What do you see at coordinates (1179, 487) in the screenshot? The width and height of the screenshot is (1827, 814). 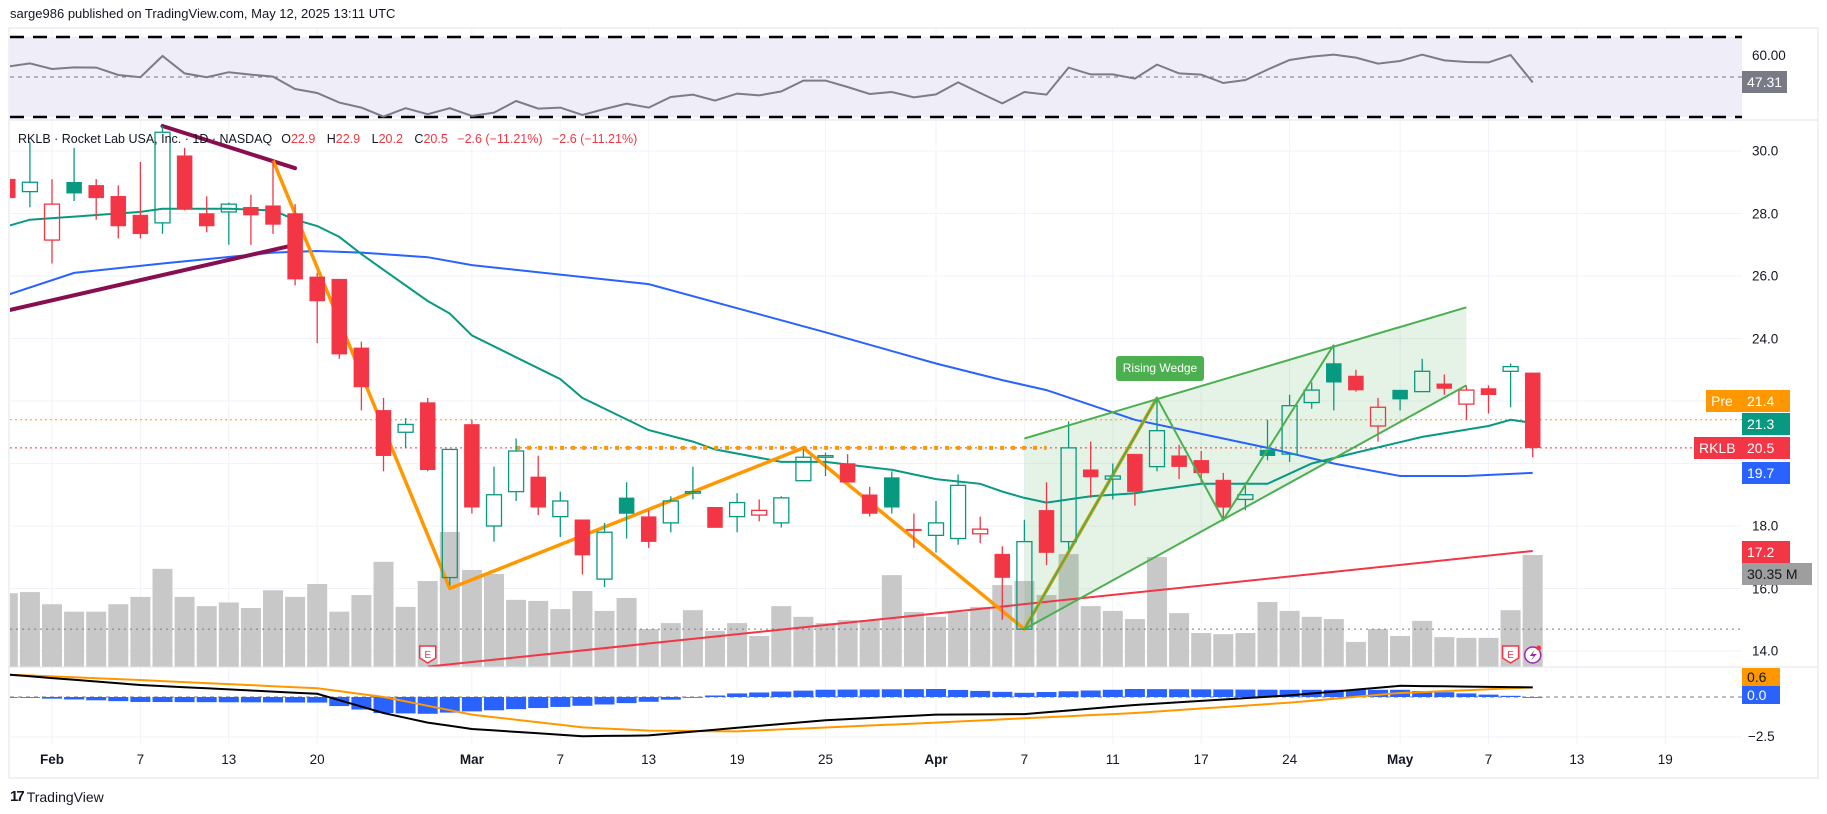 I see `wedge-zigzag` at bounding box center [1179, 487].